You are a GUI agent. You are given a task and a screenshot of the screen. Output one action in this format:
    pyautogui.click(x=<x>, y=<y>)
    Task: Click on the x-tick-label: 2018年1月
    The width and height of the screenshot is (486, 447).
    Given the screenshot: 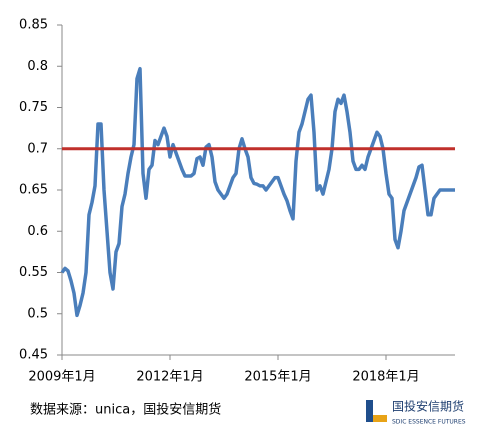 What is the action you would take?
    pyautogui.click(x=385, y=377)
    